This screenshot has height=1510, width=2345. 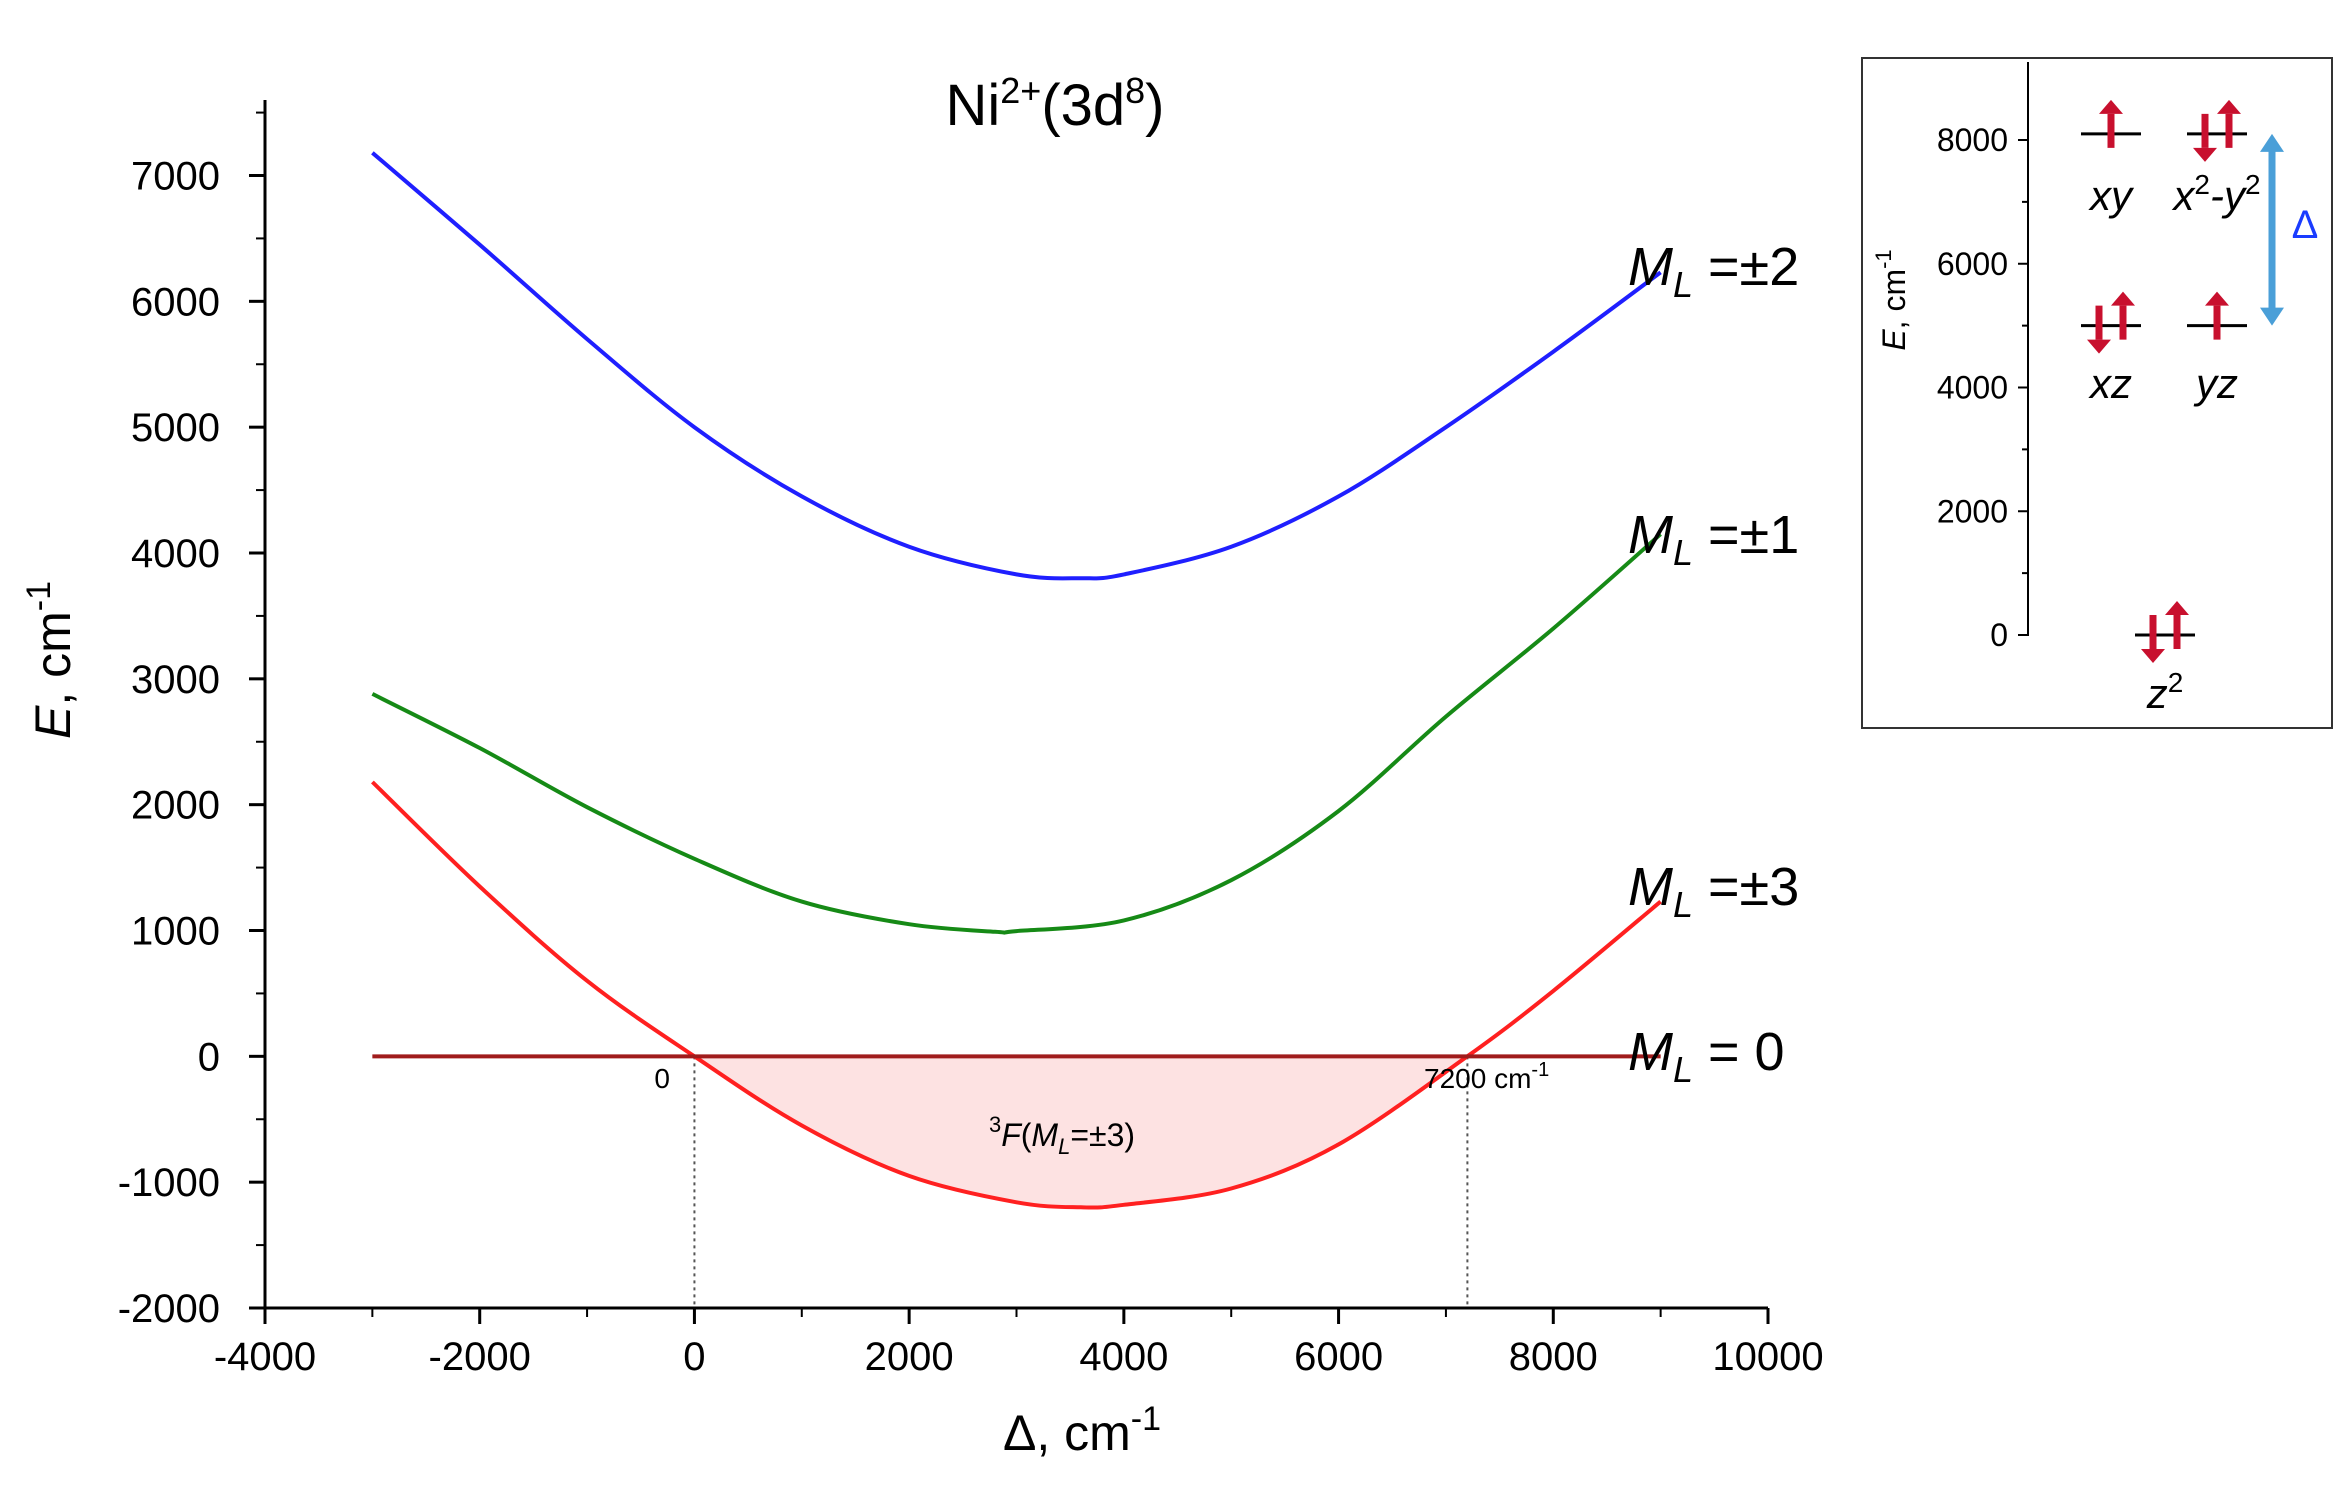 What do you see at coordinates (265, 1357) in the screenshot?
I see `x-tick-label: -4000` at bounding box center [265, 1357].